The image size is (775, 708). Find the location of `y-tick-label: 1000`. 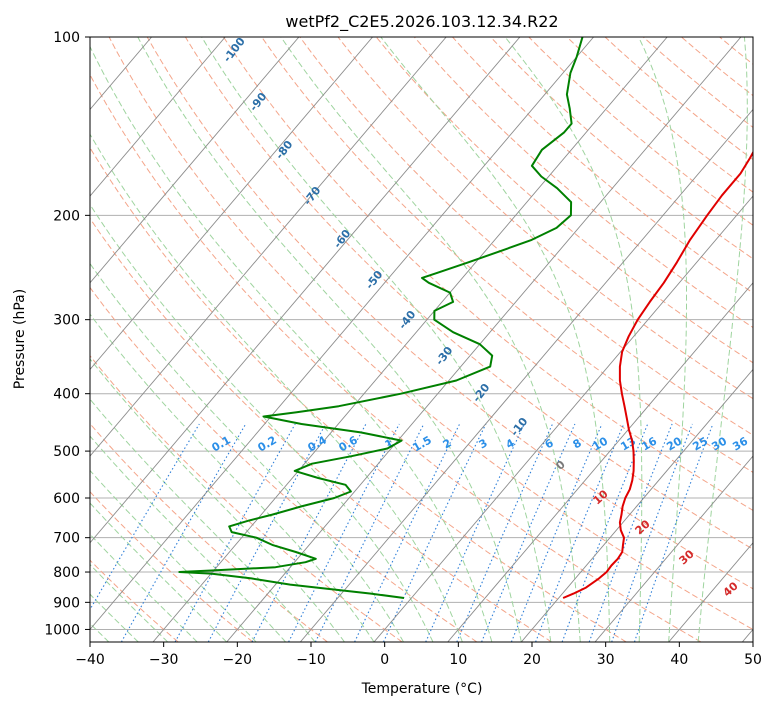

y-tick-label: 1000 is located at coordinates (62, 630).